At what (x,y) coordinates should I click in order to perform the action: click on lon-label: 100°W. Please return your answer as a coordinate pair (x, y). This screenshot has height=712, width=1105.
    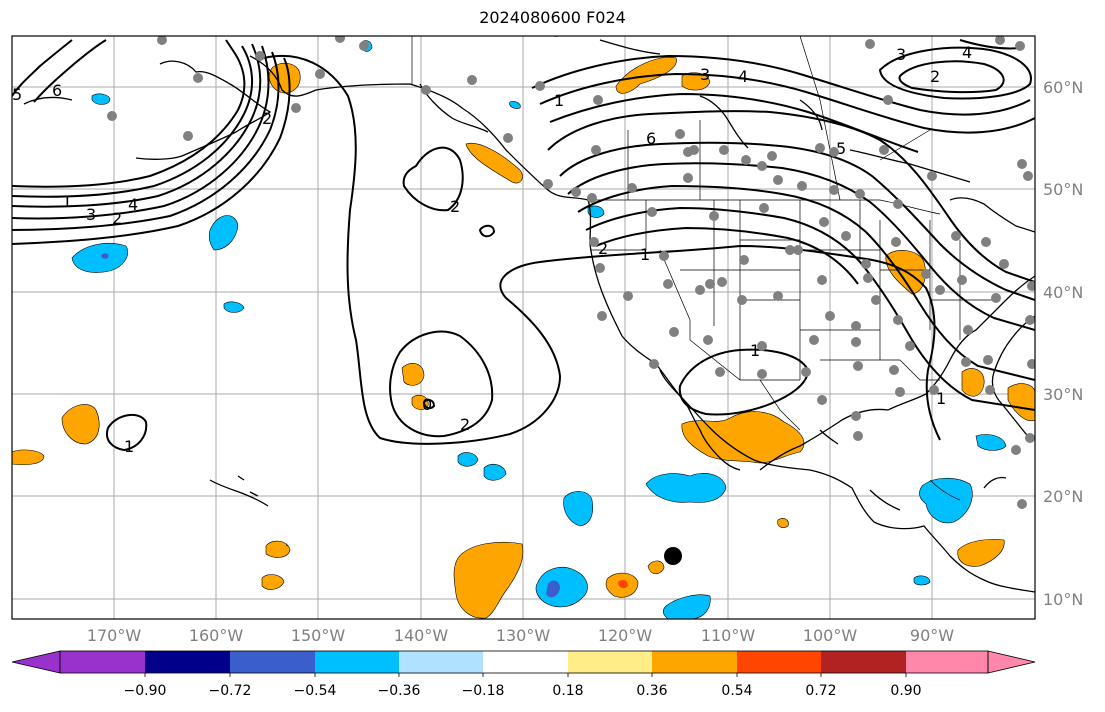
    Looking at the image, I should click on (830, 635).